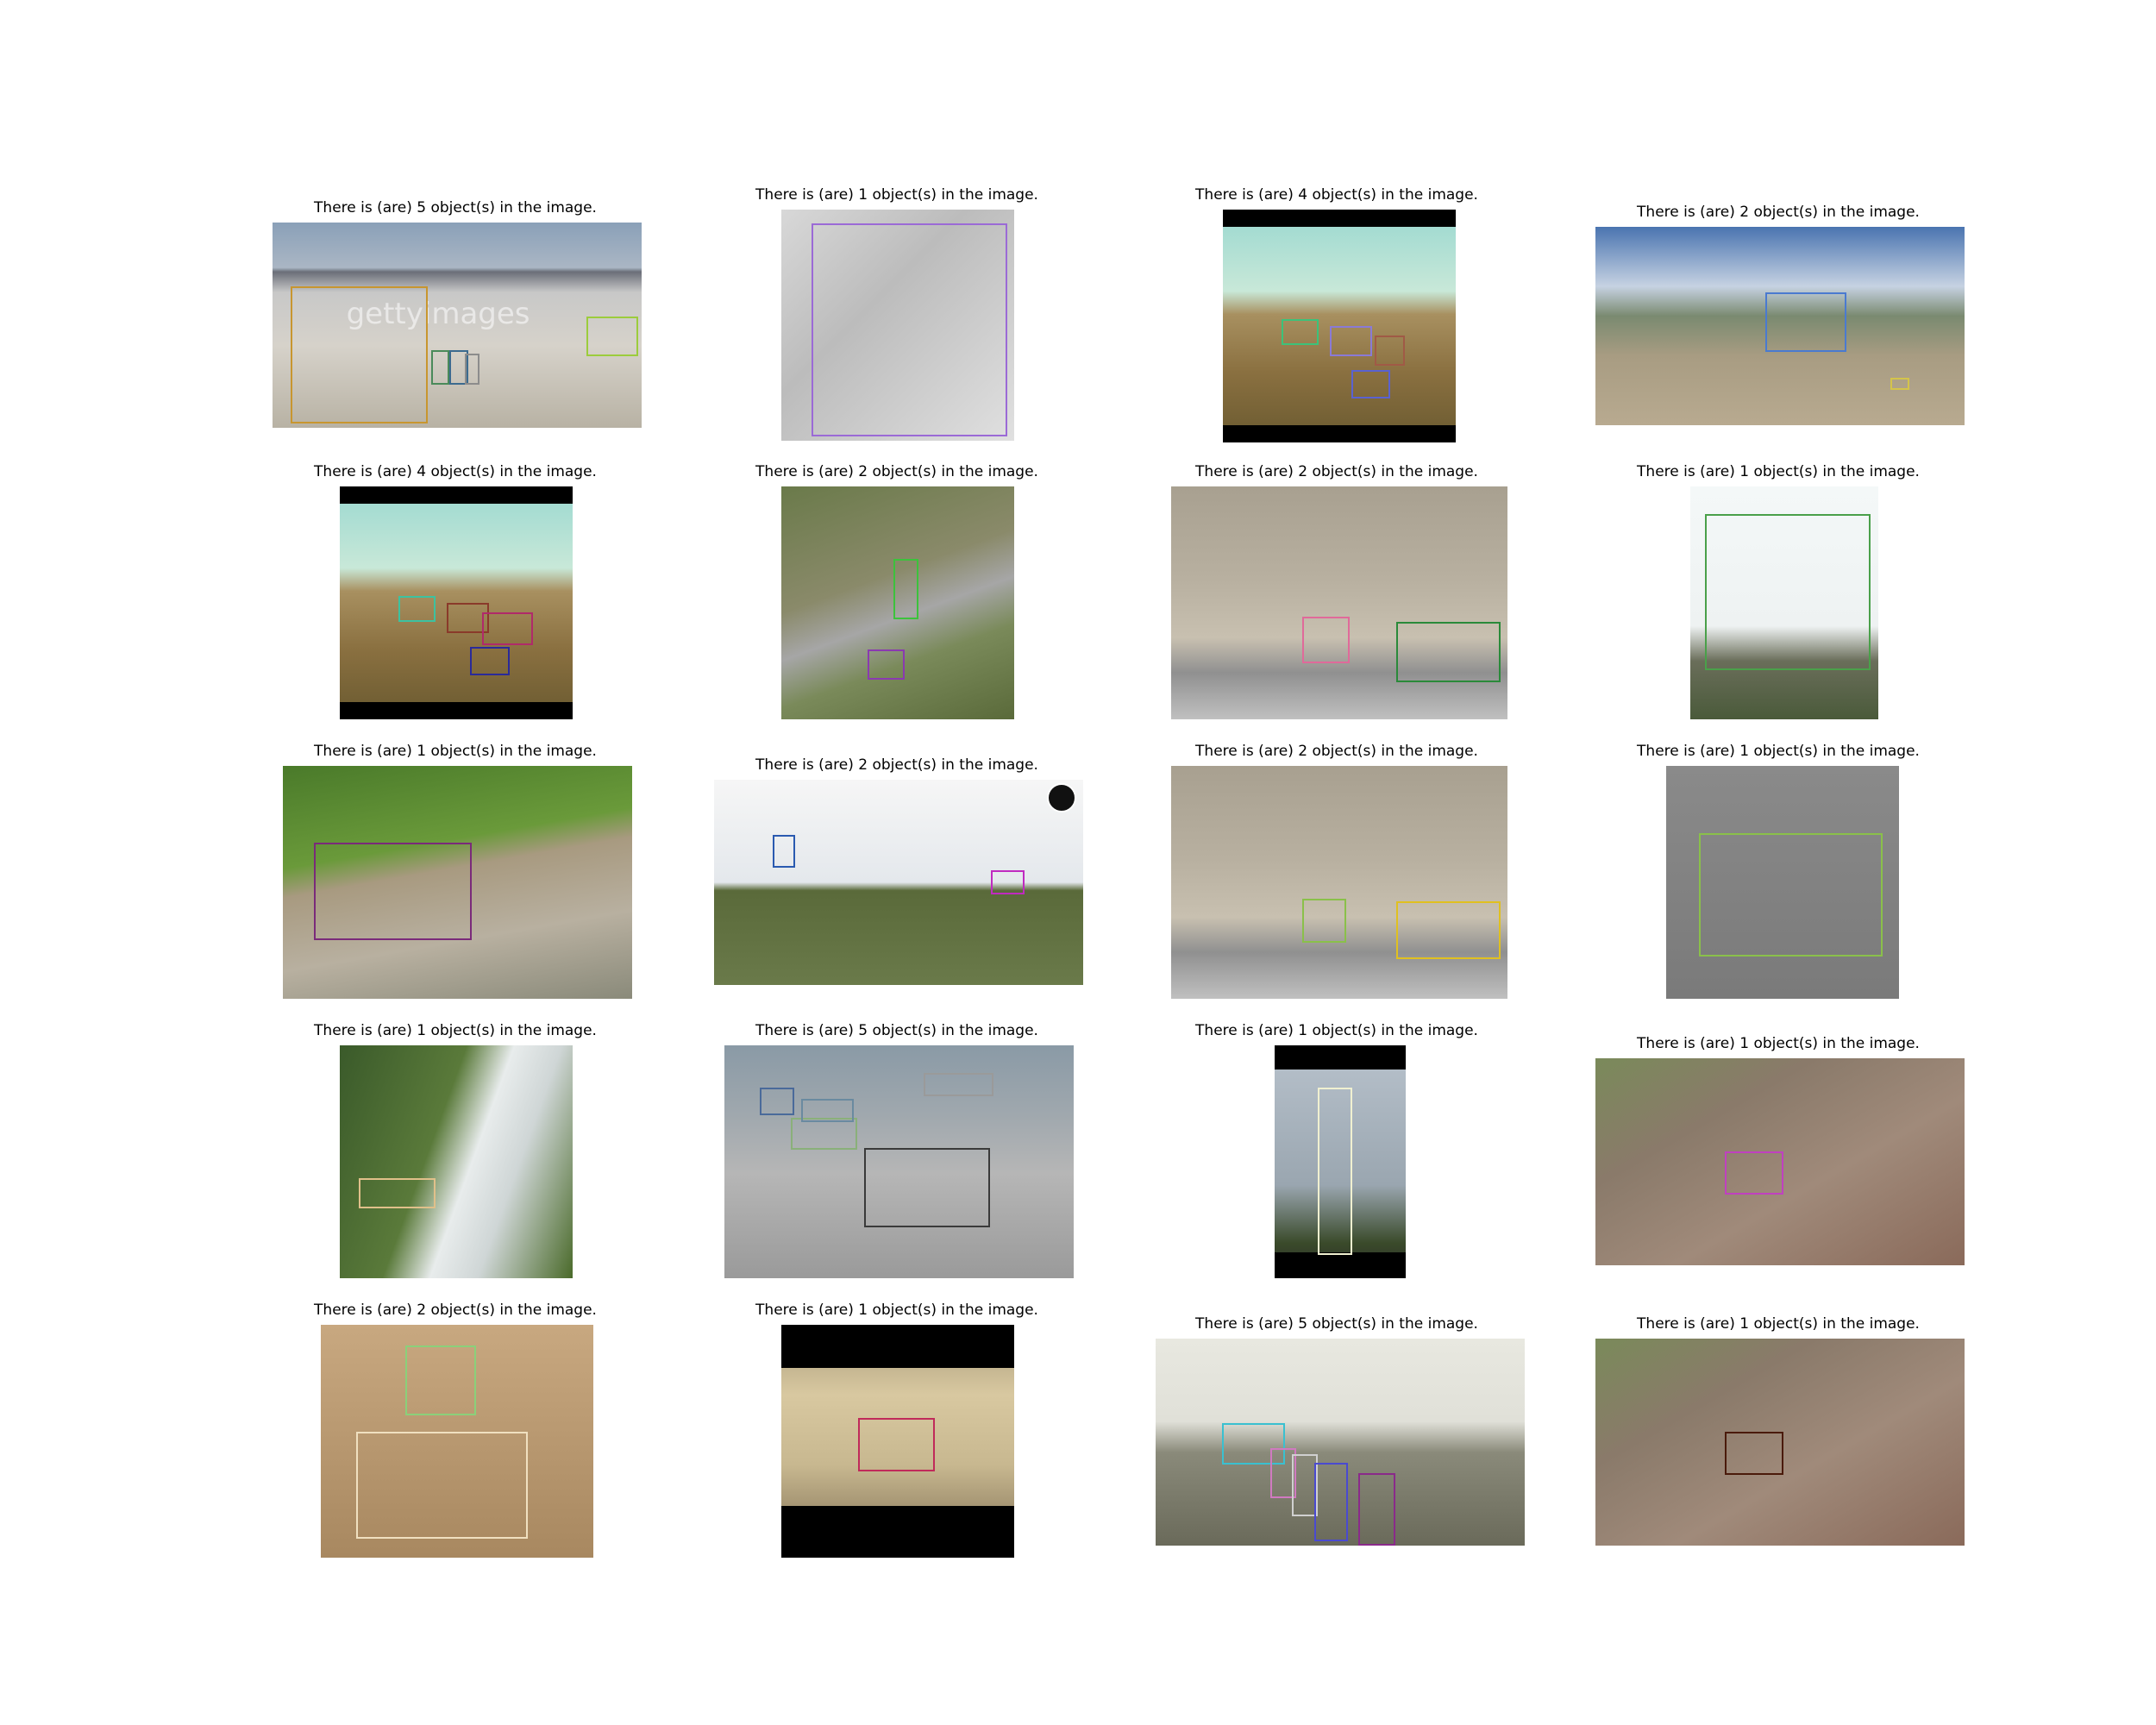 This screenshot has width=2156, height=1725. What do you see at coordinates (1061, 798) in the screenshot?
I see `globe-icon` at bounding box center [1061, 798].